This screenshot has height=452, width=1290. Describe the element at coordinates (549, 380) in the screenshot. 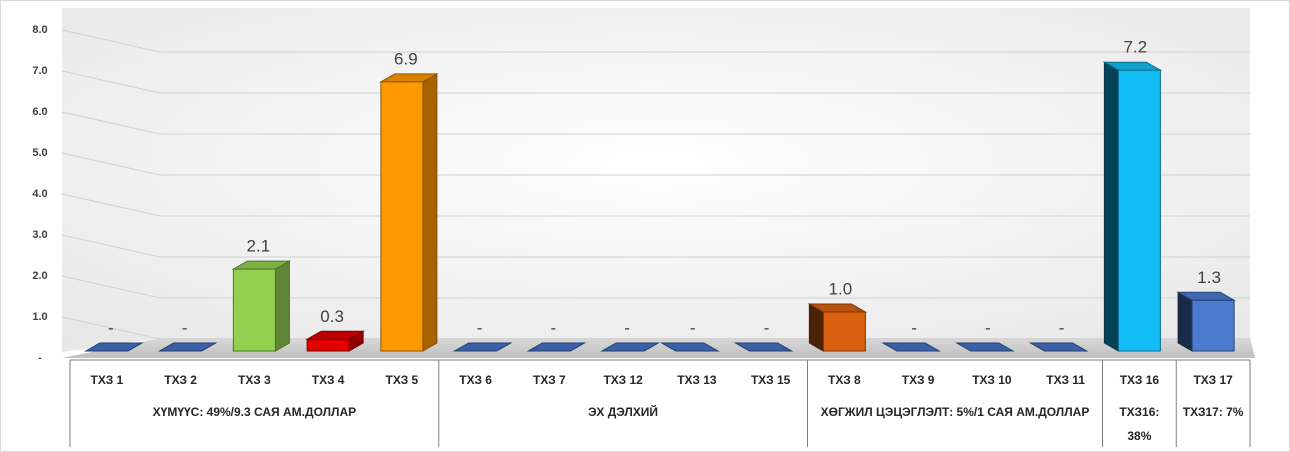

I see `x-tick-label: ТХЗ 7` at that location.